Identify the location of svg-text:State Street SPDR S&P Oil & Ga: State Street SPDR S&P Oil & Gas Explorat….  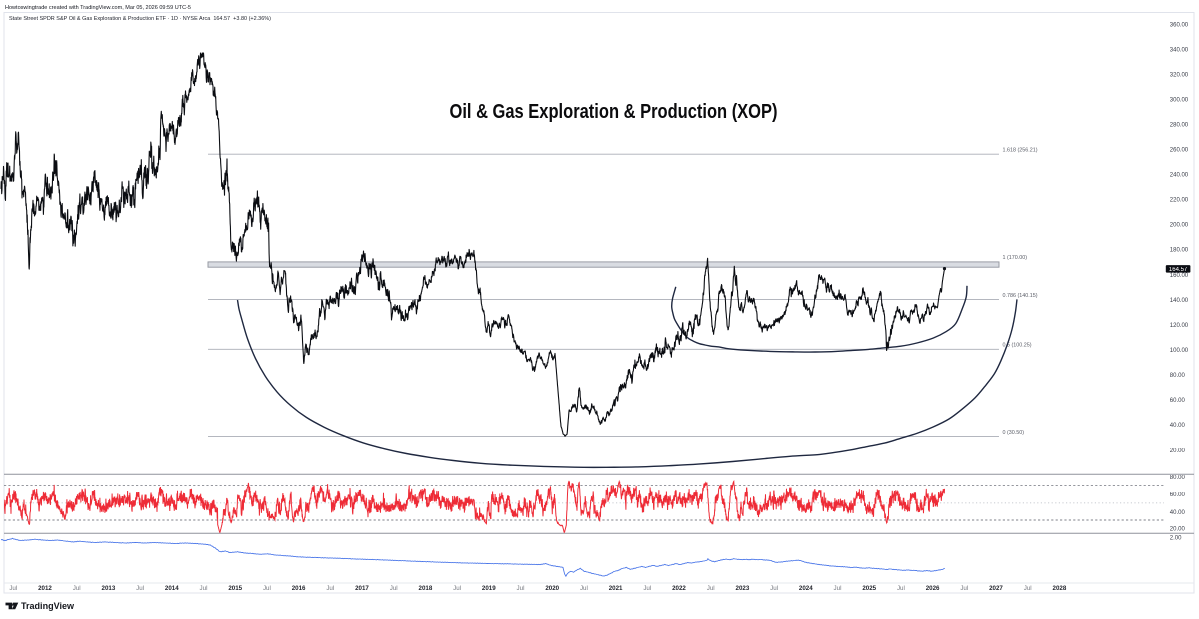
(140, 19).